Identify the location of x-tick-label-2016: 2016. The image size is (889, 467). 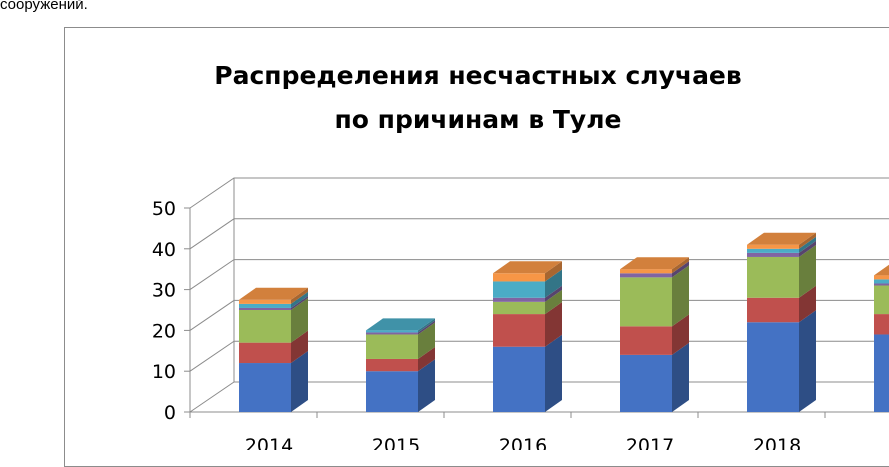
(523, 442).